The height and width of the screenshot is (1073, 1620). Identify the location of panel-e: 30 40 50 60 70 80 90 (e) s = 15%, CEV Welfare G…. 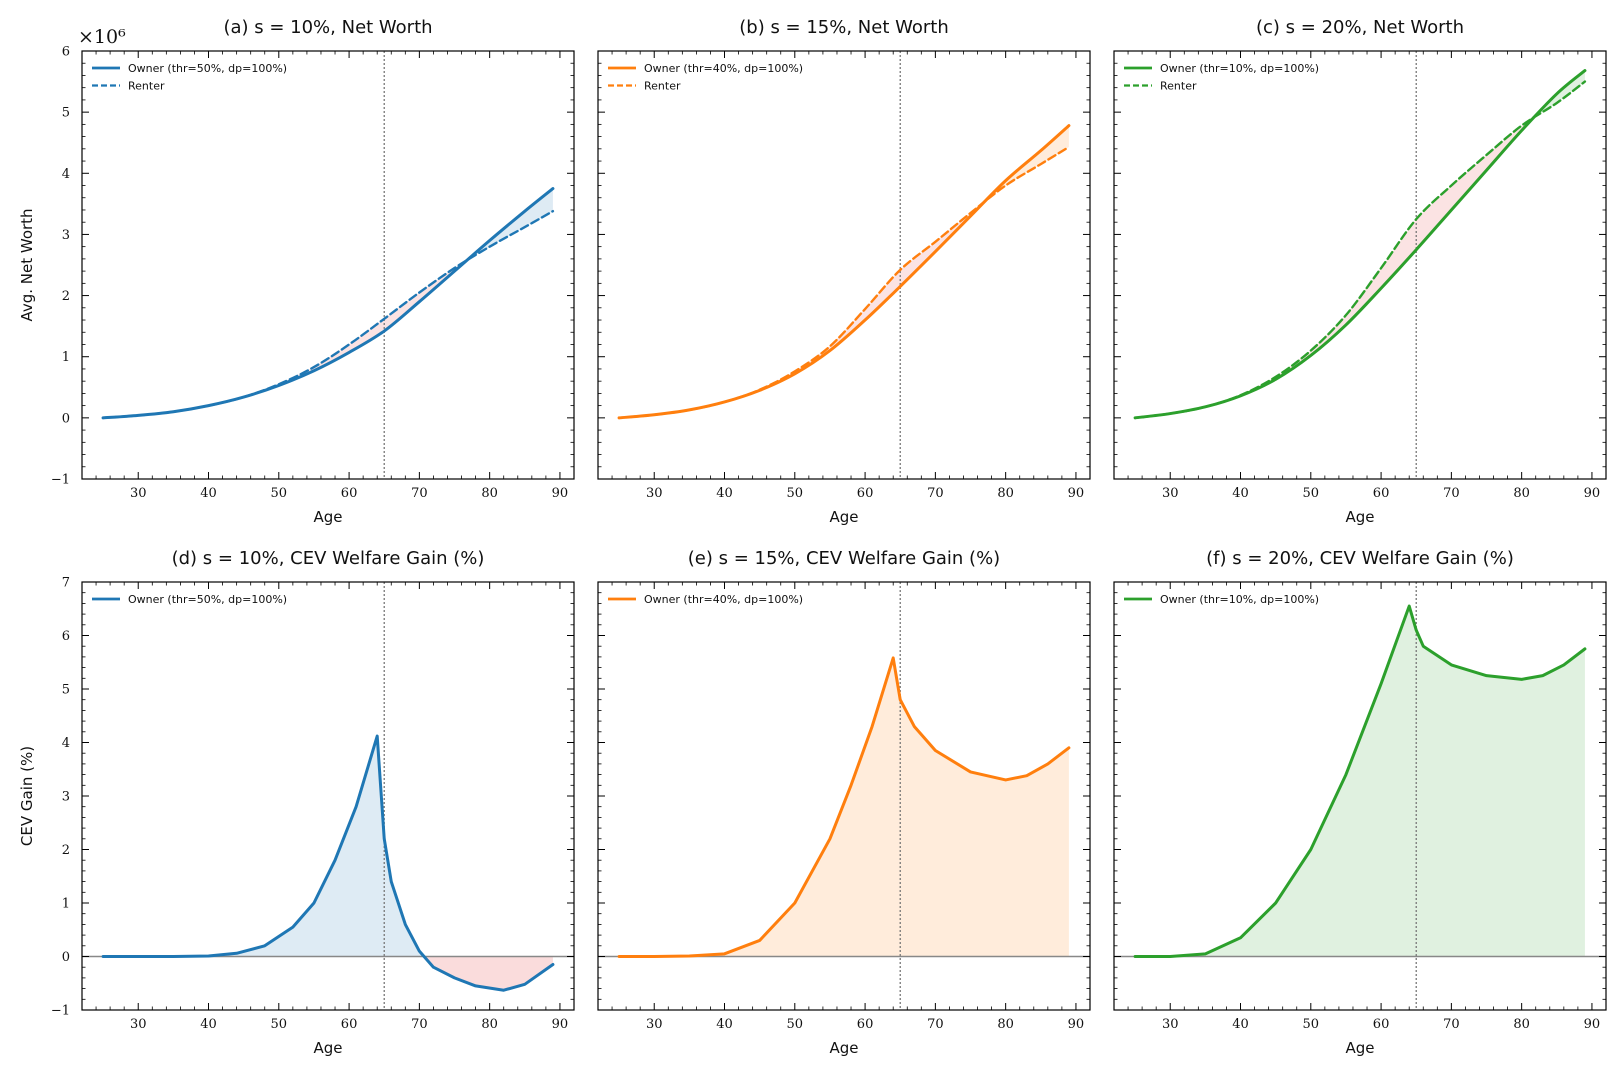
(844, 802).